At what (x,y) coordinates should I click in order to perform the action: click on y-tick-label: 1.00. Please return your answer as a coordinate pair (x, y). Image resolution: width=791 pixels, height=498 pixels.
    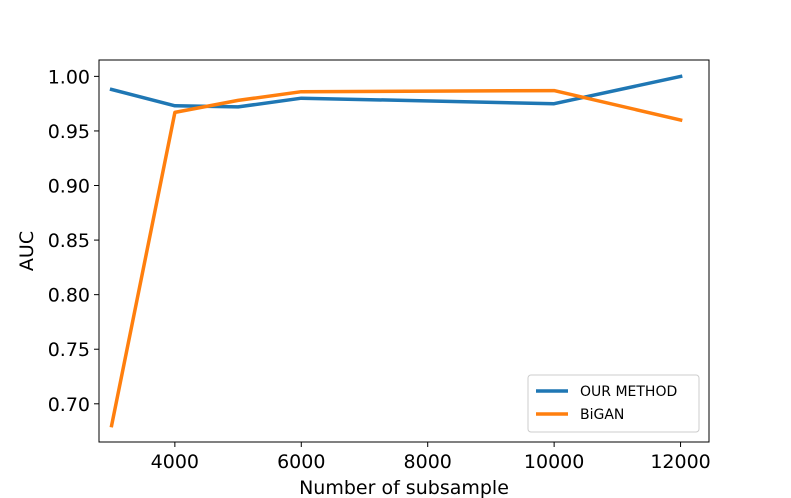
    Looking at the image, I should click on (69, 77).